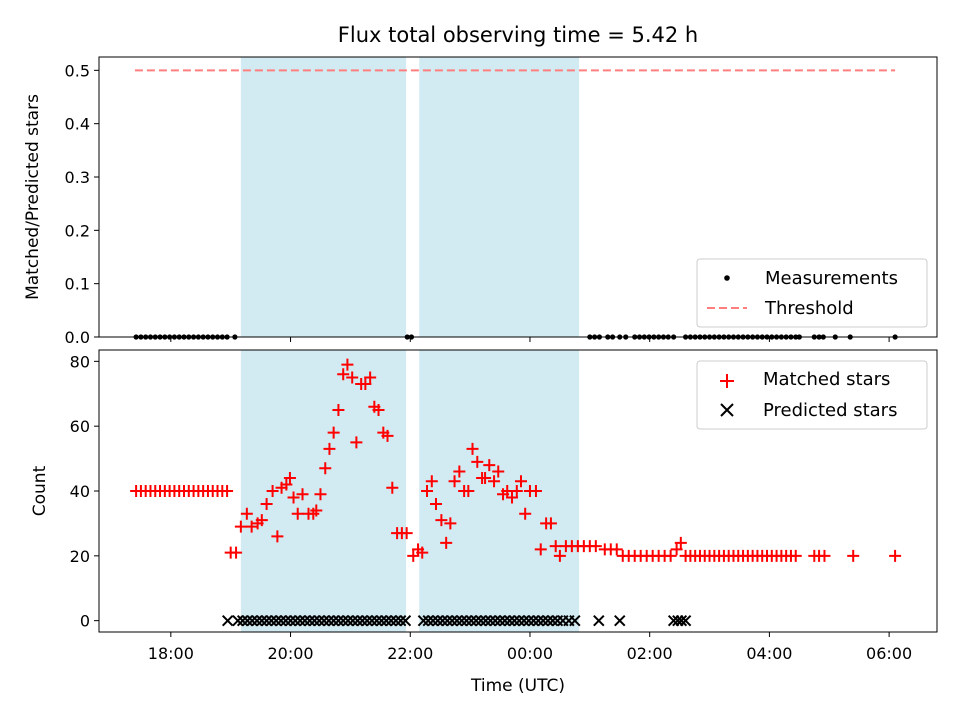  Describe the element at coordinates (77, 284) in the screenshot. I see `top-y-tick-label: 0.1` at that location.